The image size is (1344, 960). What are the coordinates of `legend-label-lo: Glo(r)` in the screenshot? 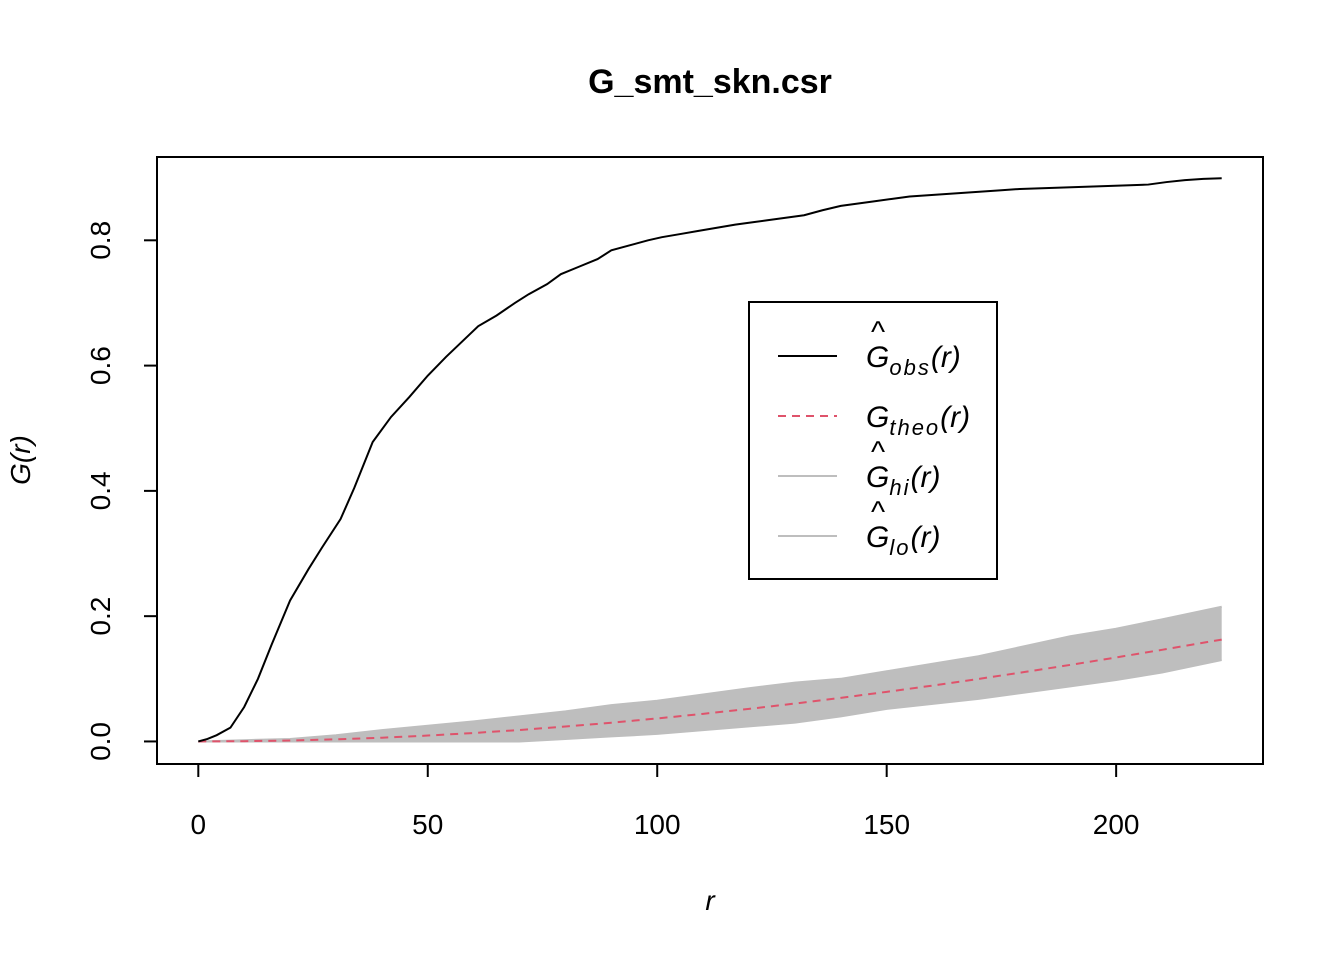 It's located at (903, 540).